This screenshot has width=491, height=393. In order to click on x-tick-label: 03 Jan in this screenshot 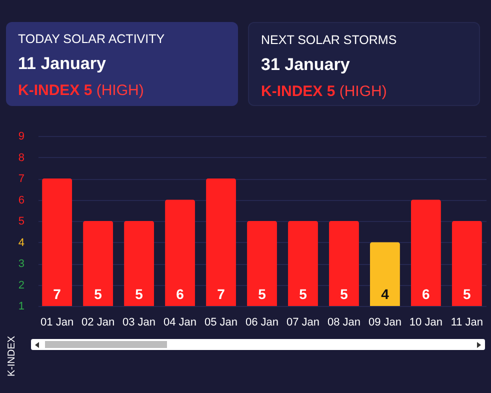, I will do `click(139, 322)`.